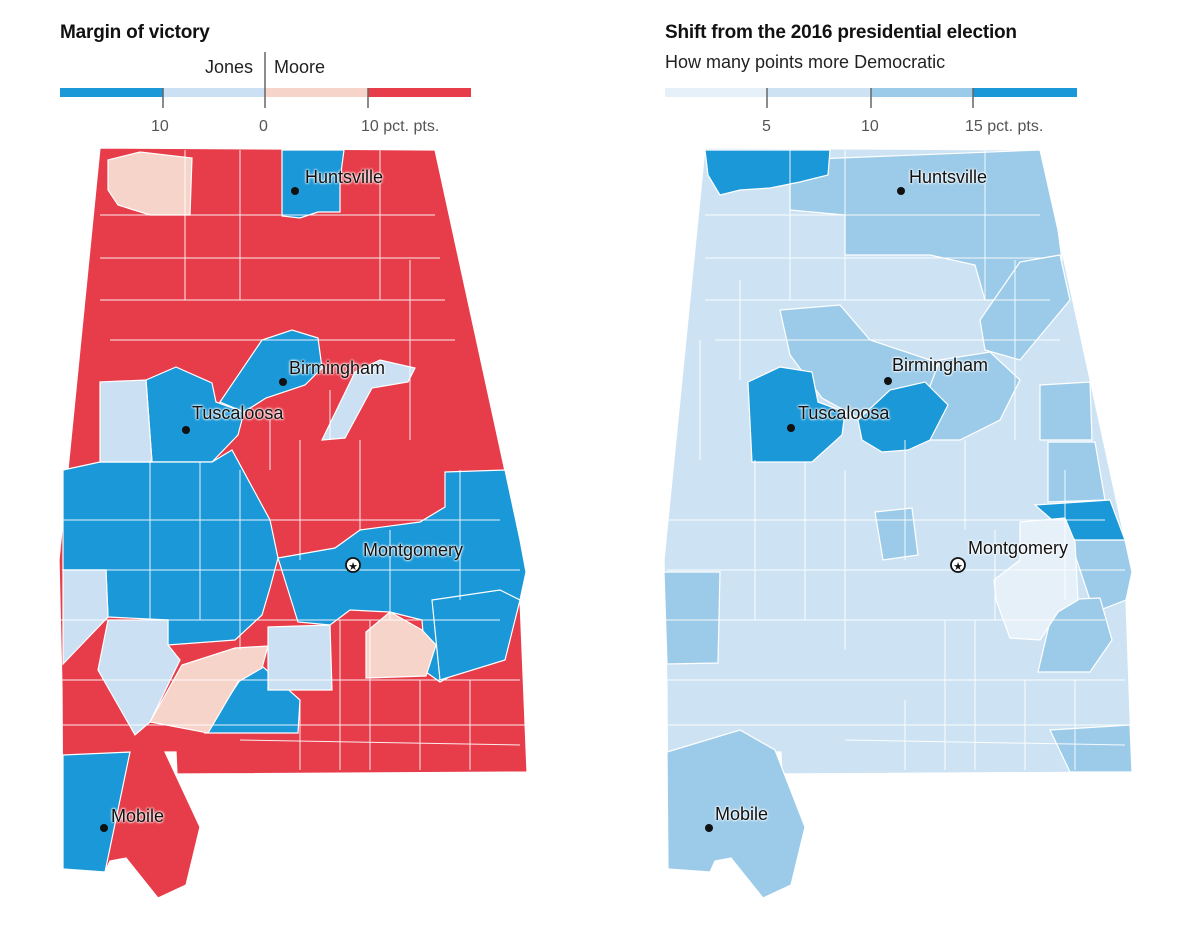 This screenshot has width=1200, height=929. Describe the element at coordinates (263, 126) in the screenshot. I see `legend-tick-label-center: 0` at that location.